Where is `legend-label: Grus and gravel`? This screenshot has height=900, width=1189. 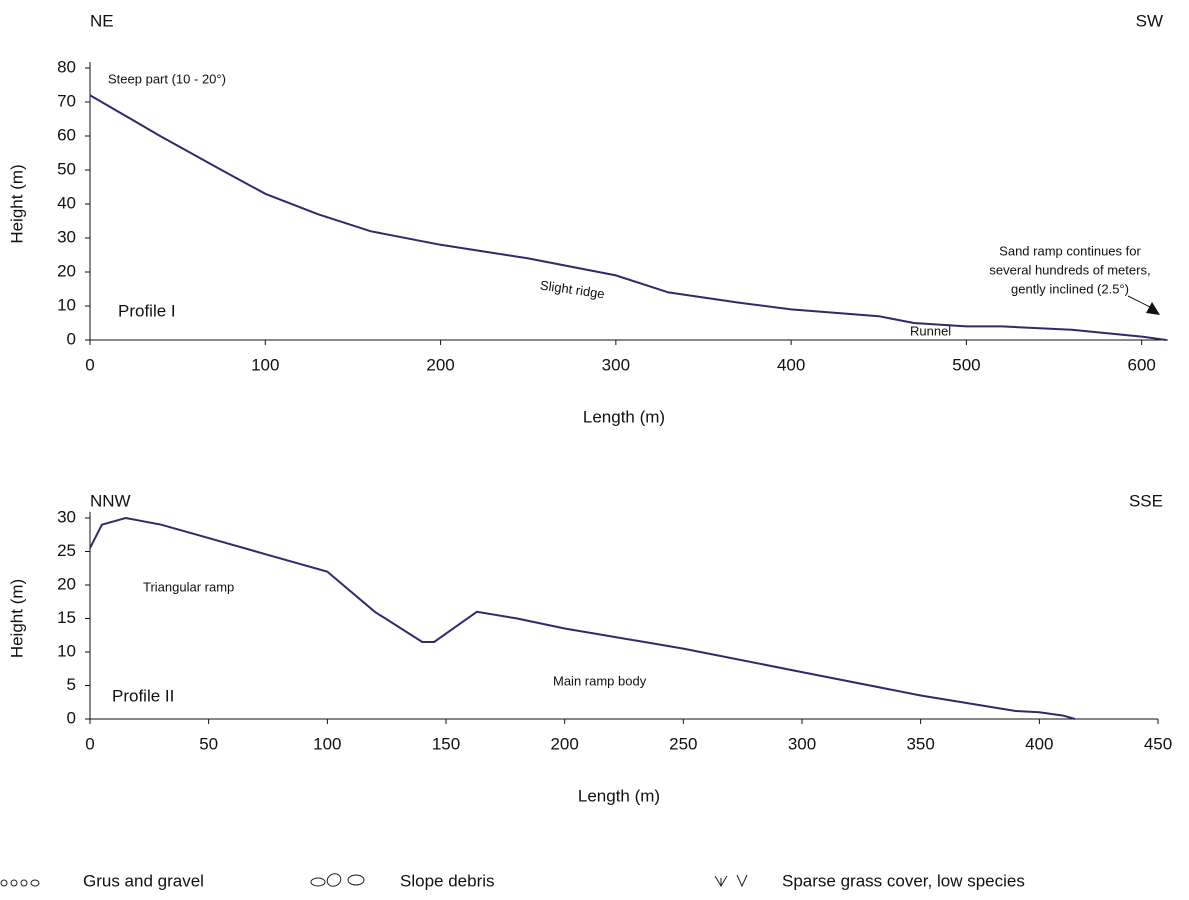 legend-label: Grus and gravel is located at coordinates (143, 880).